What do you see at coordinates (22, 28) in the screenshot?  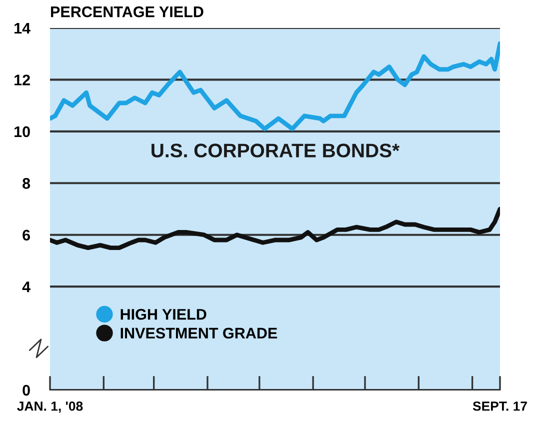 I see `y-tick-label: 14` at bounding box center [22, 28].